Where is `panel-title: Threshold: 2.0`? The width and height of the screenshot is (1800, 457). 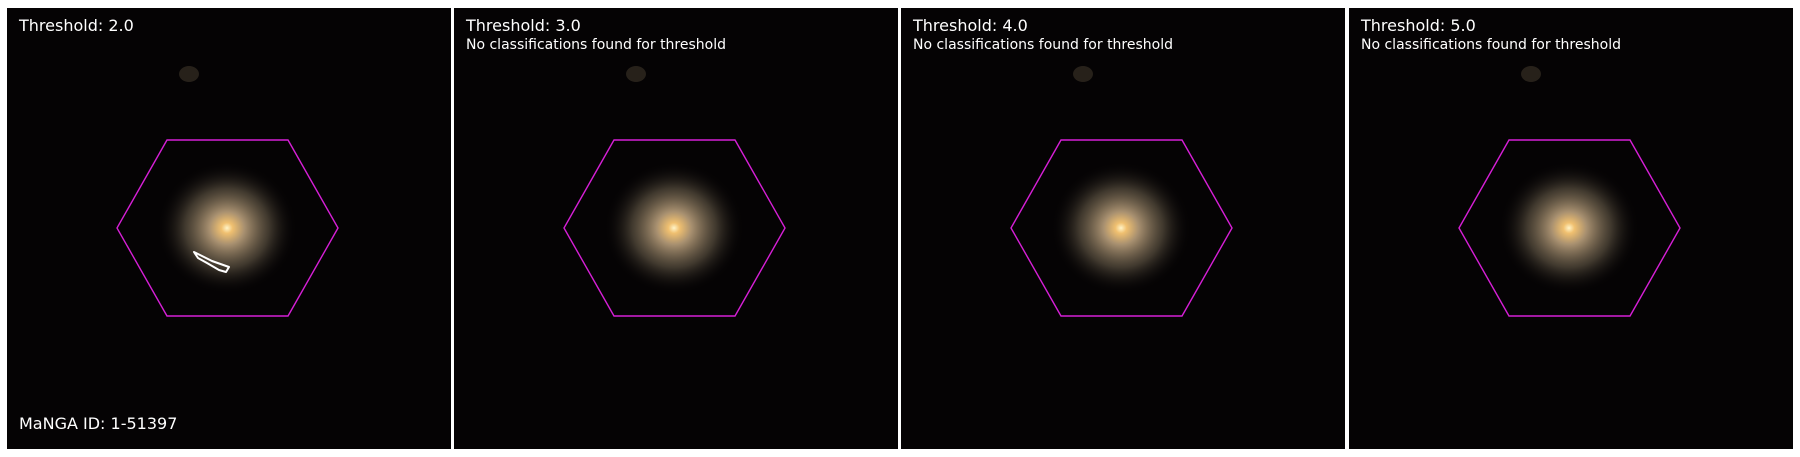 panel-title: Threshold: 2.0 is located at coordinates (76, 25).